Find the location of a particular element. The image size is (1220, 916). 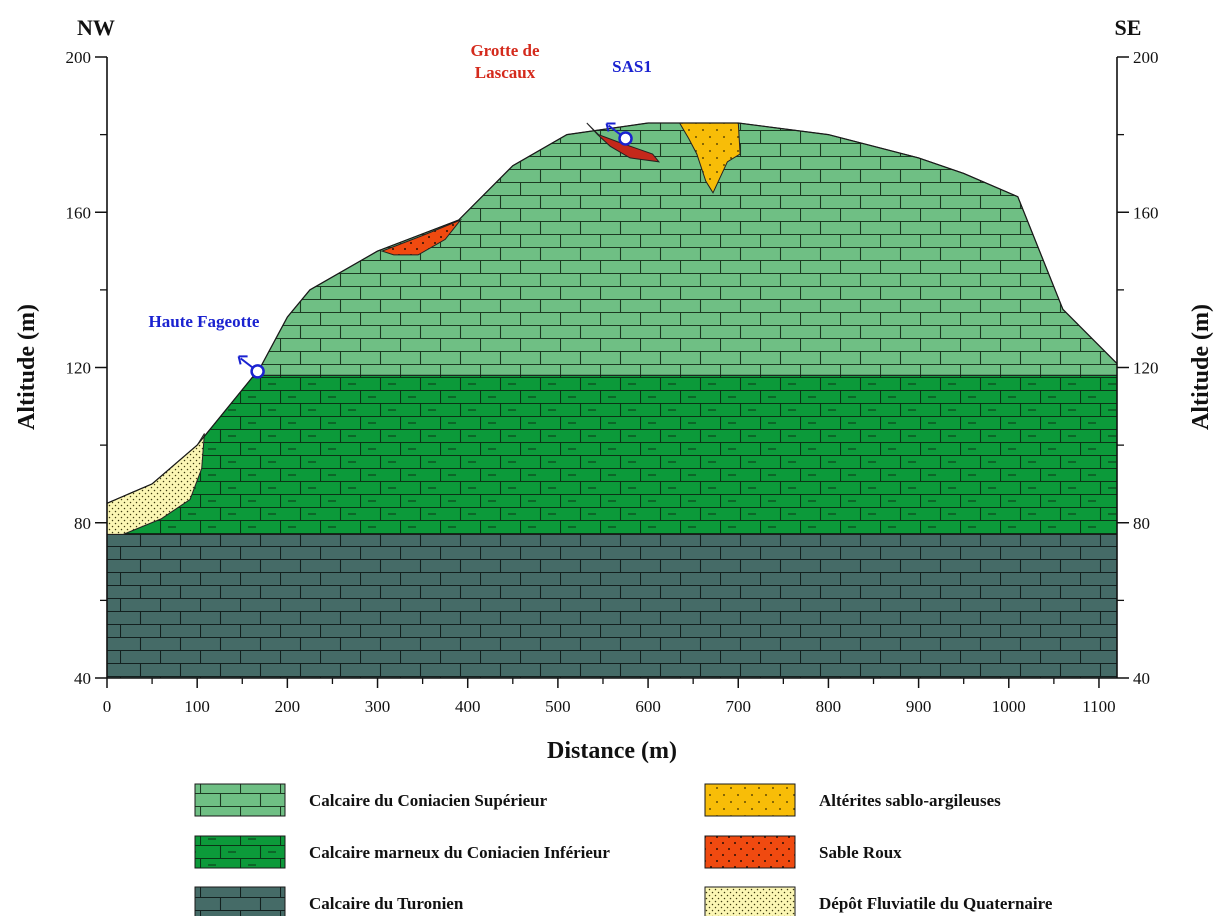

x-tick-label: 600 is located at coordinates (648, 706).